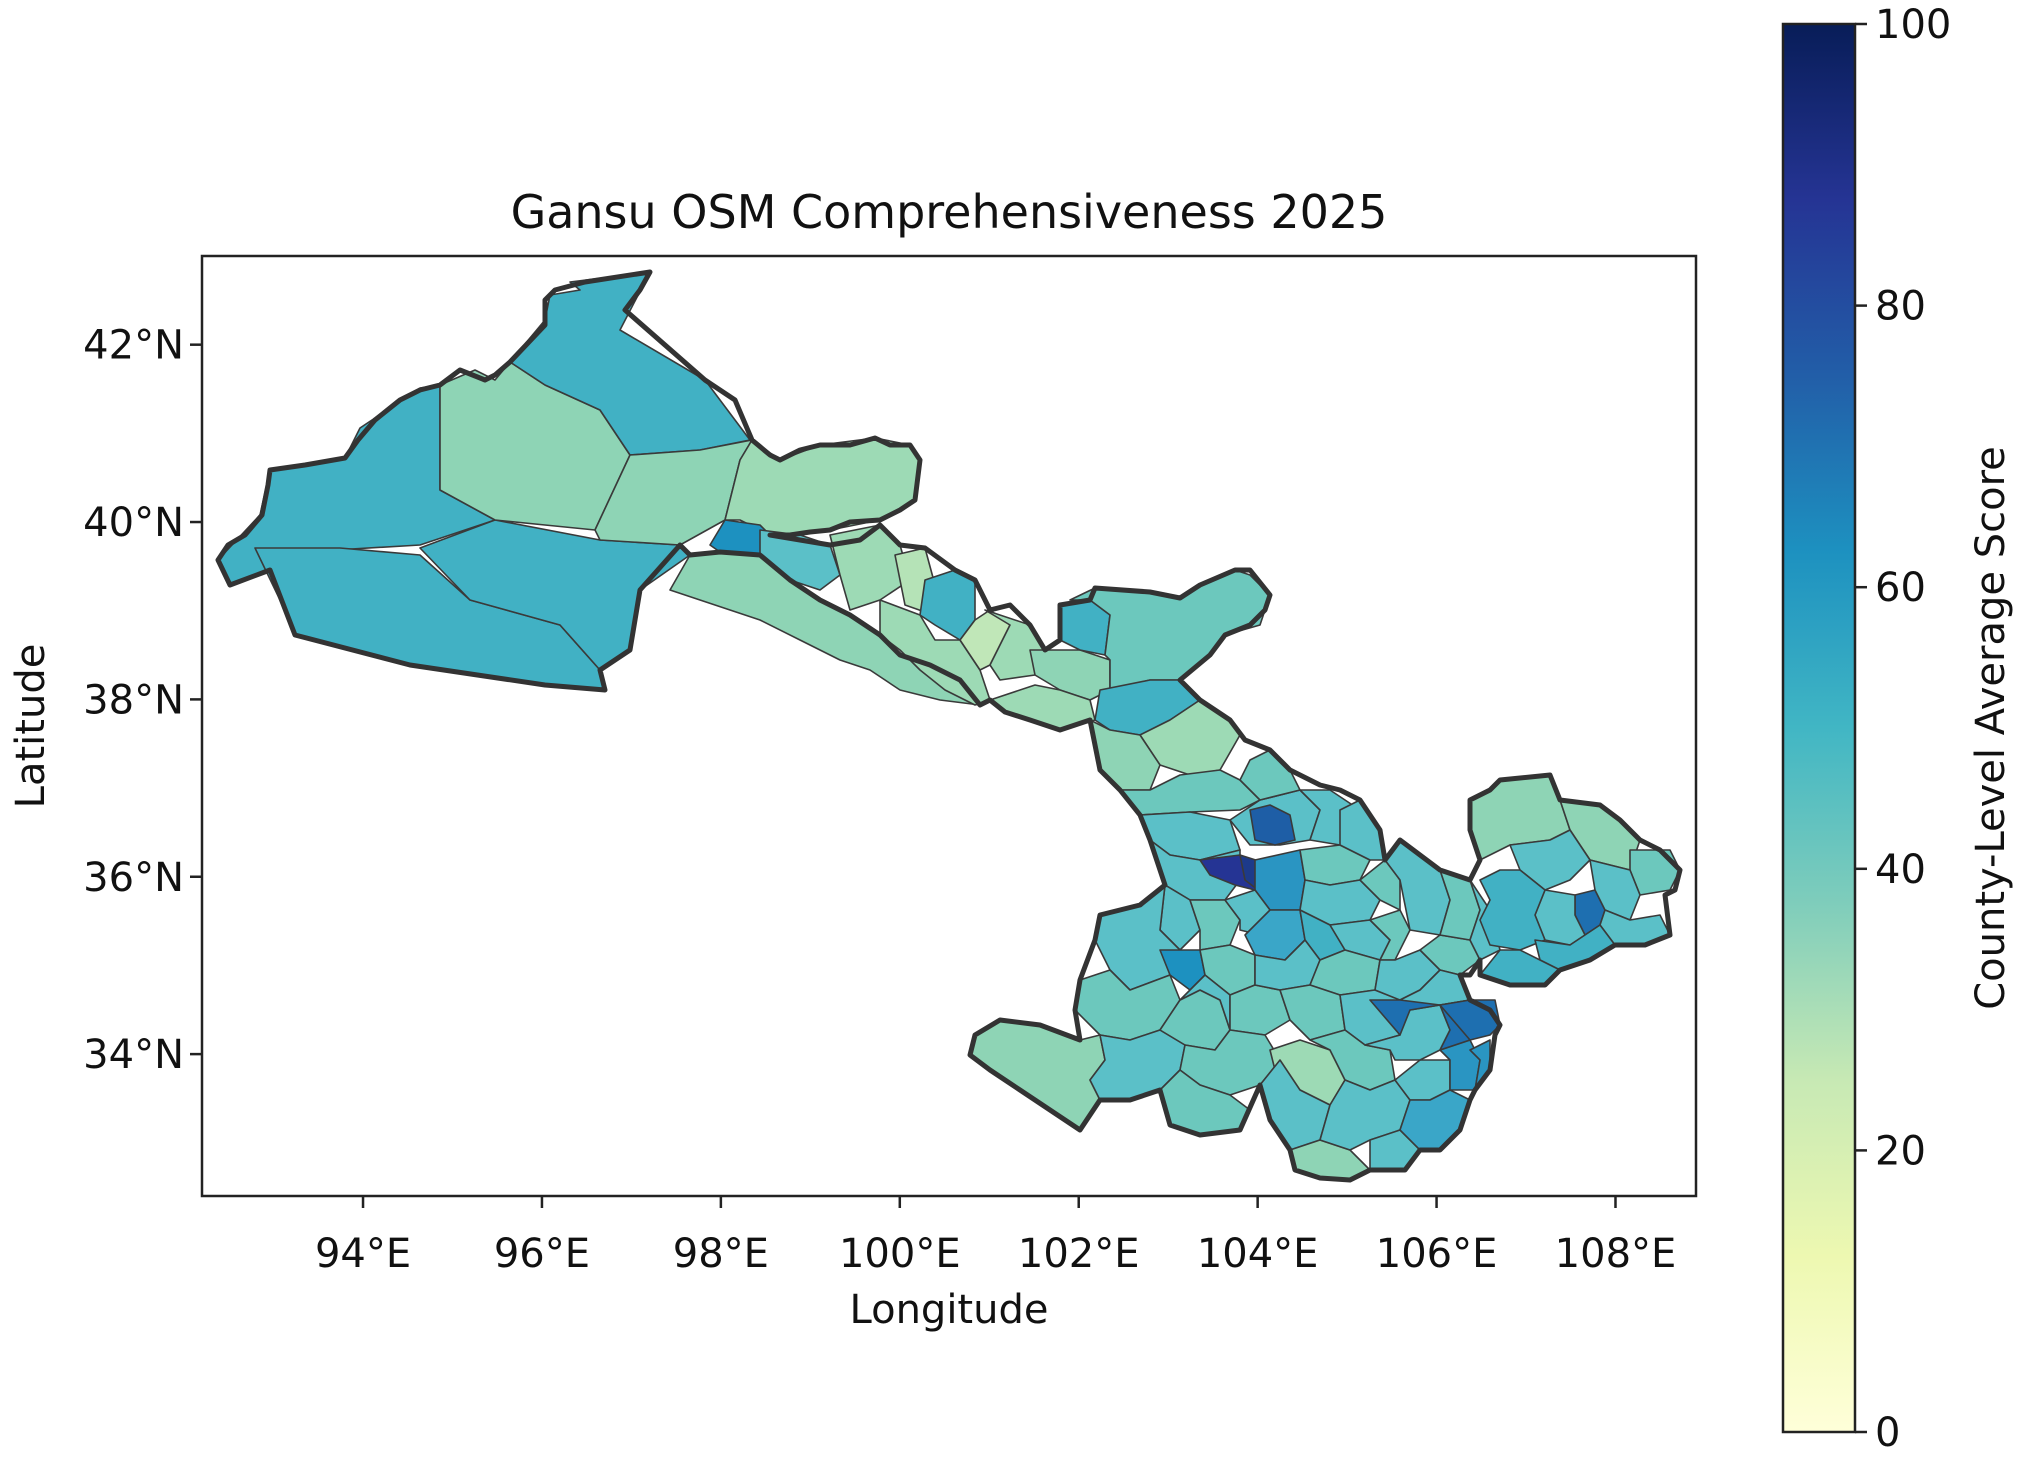  I want to click on y-axis: 34°N 36°N 38°N 40°N 42°N, so click(142, 700).